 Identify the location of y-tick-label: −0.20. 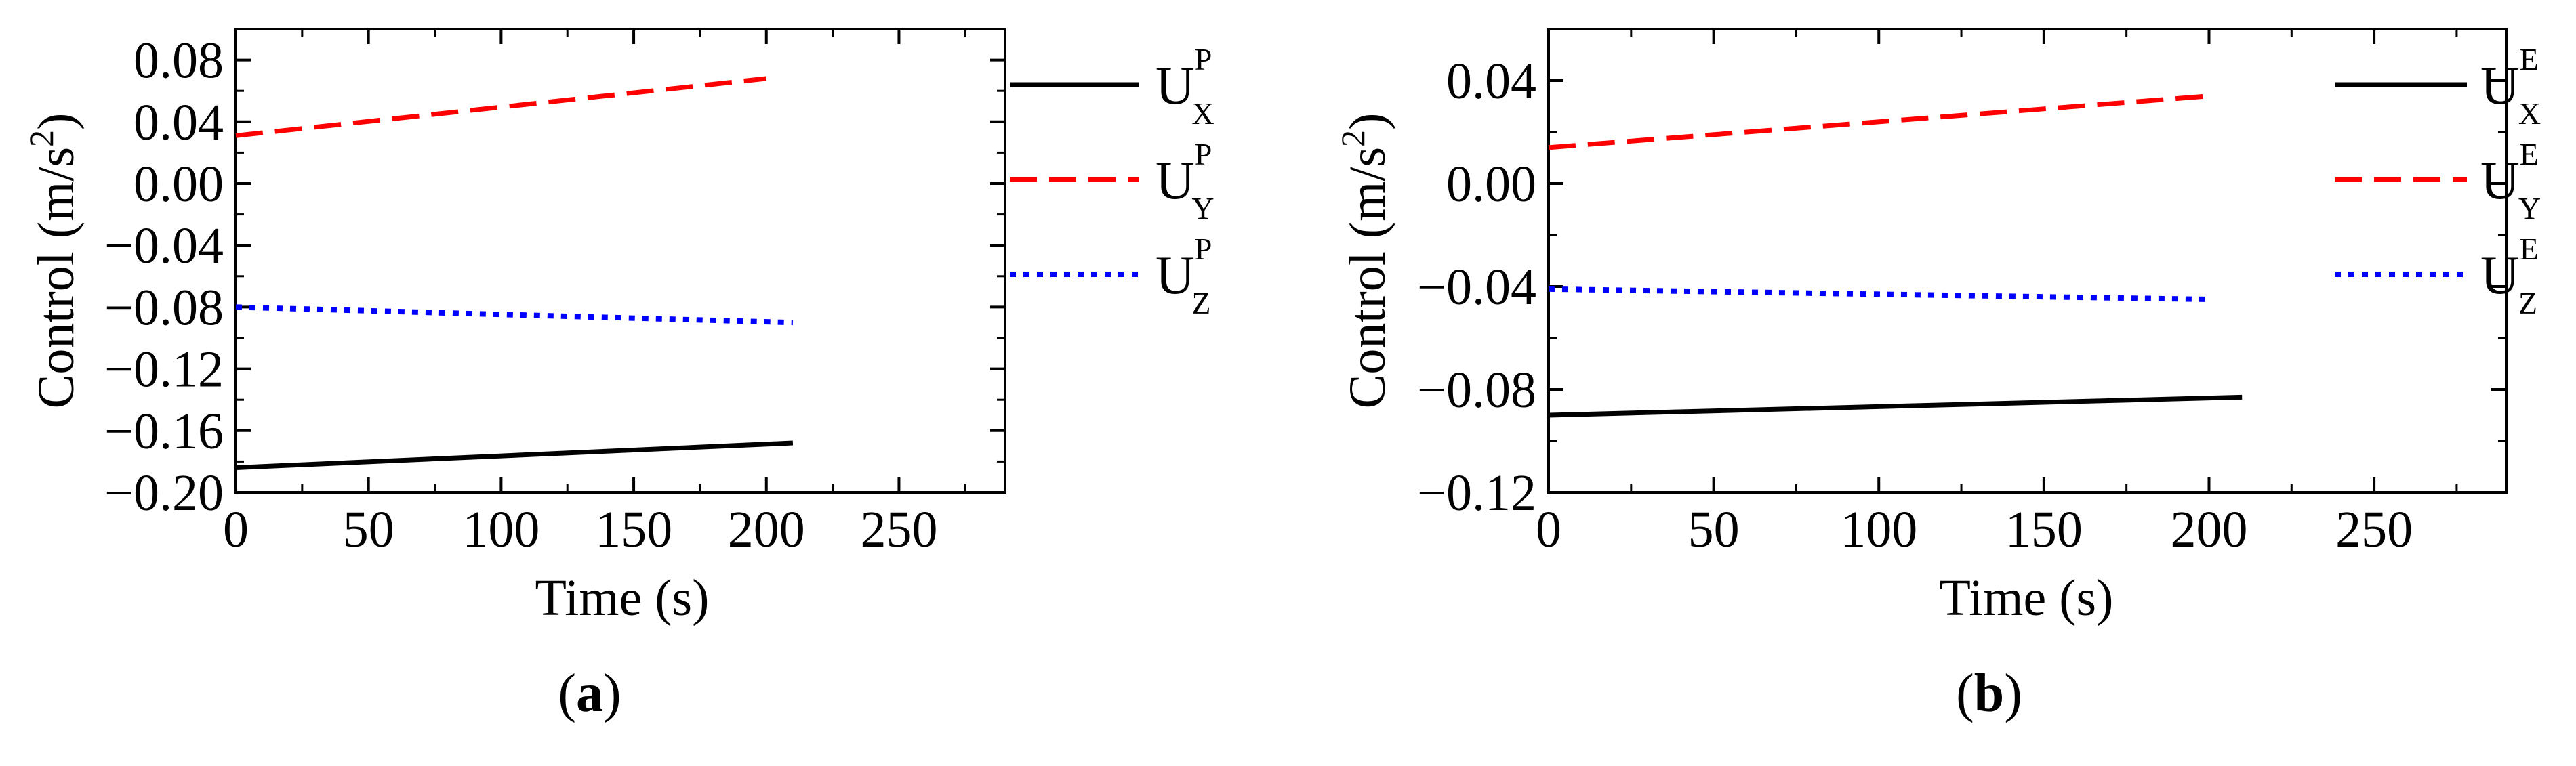
(164, 494).